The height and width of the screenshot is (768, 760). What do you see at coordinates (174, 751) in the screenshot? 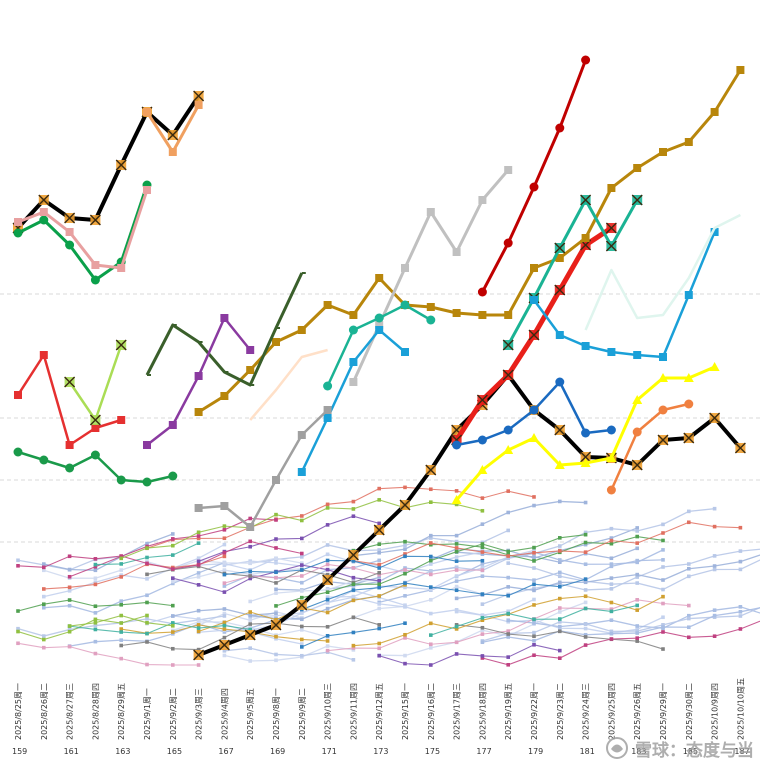
I see `x-index-label-3: 165` at bounding box center [174, 751].